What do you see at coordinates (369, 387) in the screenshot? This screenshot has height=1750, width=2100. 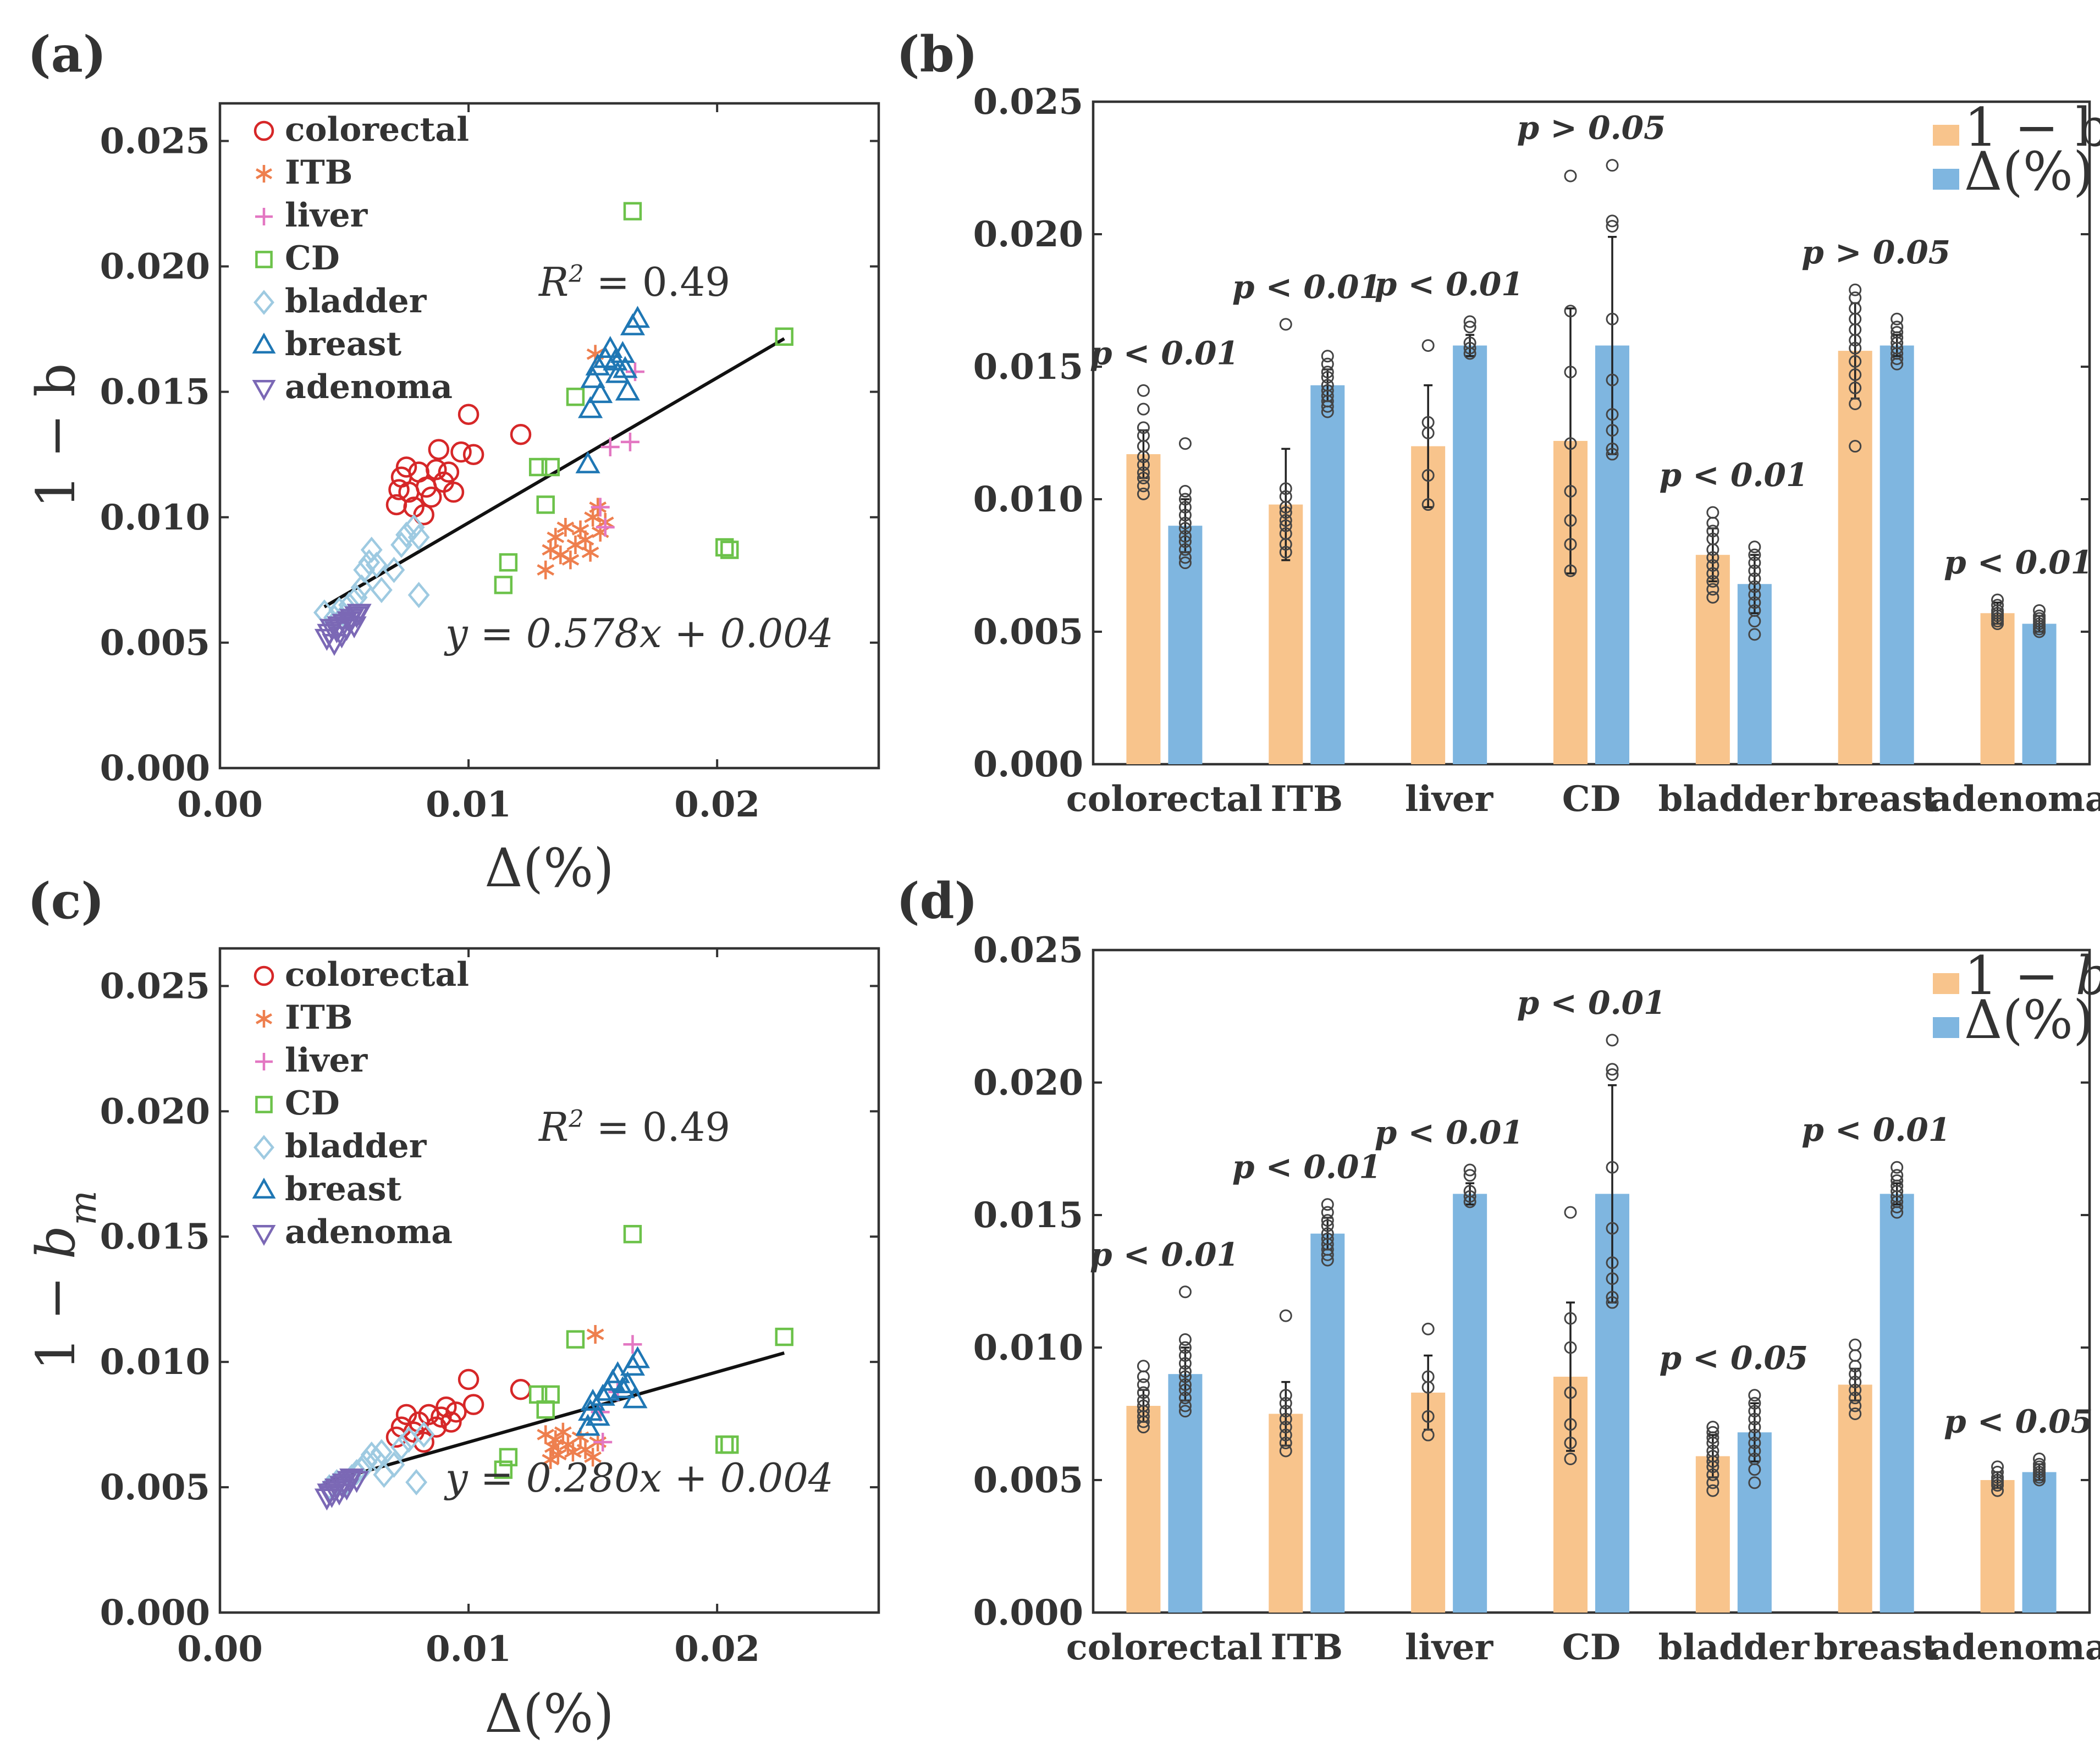 I see `a-legend-label-adenoma: adenoma` at bounding box center [369, 387].